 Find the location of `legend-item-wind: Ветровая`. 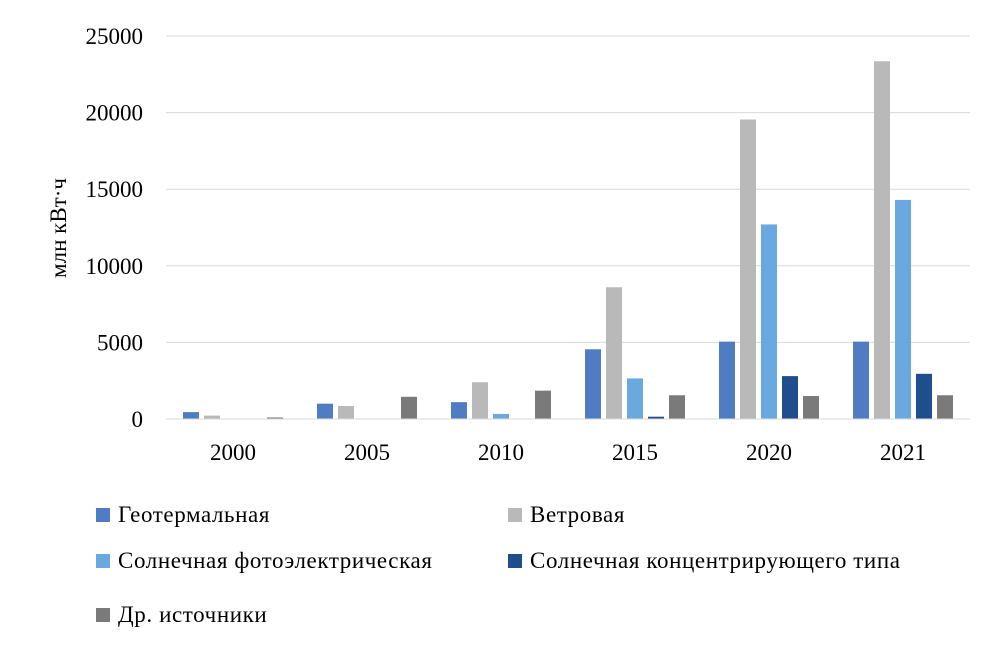

legend-item-wind: Ветровая is located at coordinates (566, 515).